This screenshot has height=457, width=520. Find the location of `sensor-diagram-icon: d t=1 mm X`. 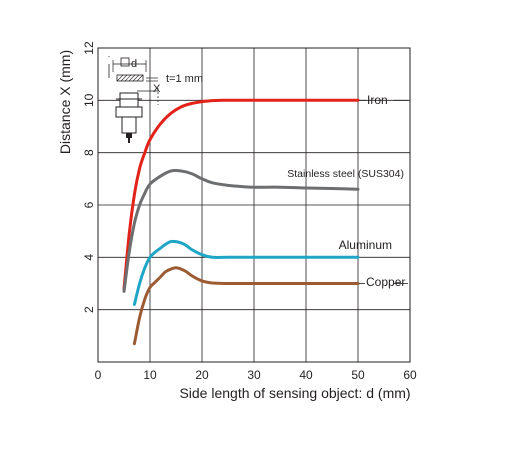

sensor-diagram-icon: d t=1 mm X is located at coordinates (155, 99).